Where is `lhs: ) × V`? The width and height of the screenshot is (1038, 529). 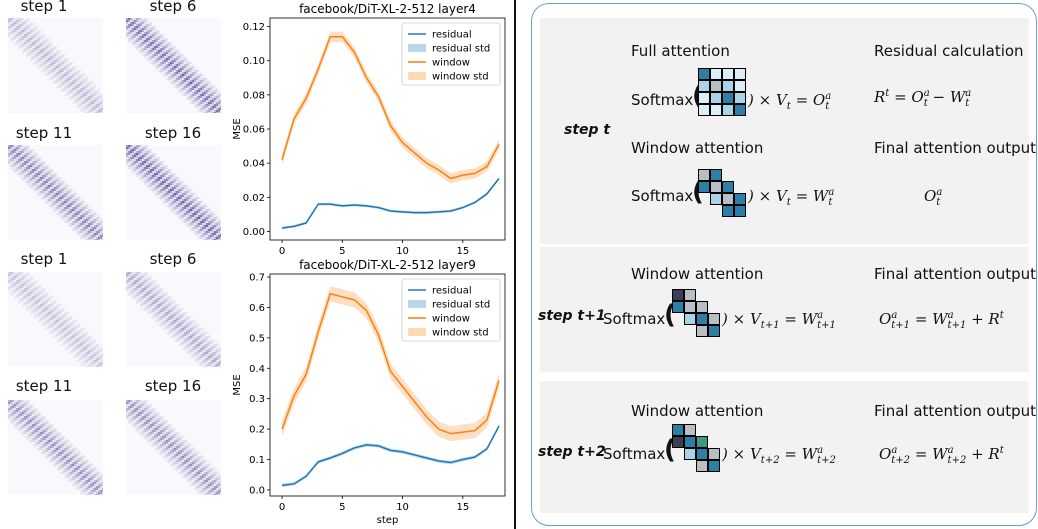
lhs: ) × V is located at coordinates (741, 319).